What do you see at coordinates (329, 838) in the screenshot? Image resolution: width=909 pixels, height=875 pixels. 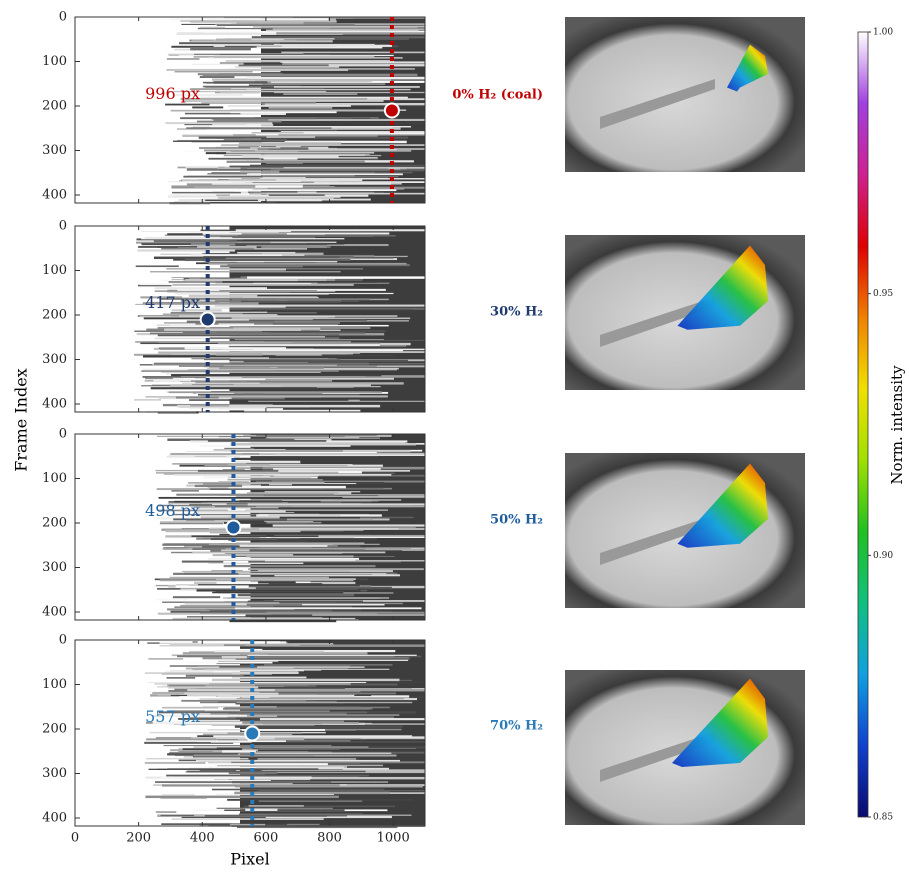 I see `x-tick-label: 800` at bounding box center [329, 838].